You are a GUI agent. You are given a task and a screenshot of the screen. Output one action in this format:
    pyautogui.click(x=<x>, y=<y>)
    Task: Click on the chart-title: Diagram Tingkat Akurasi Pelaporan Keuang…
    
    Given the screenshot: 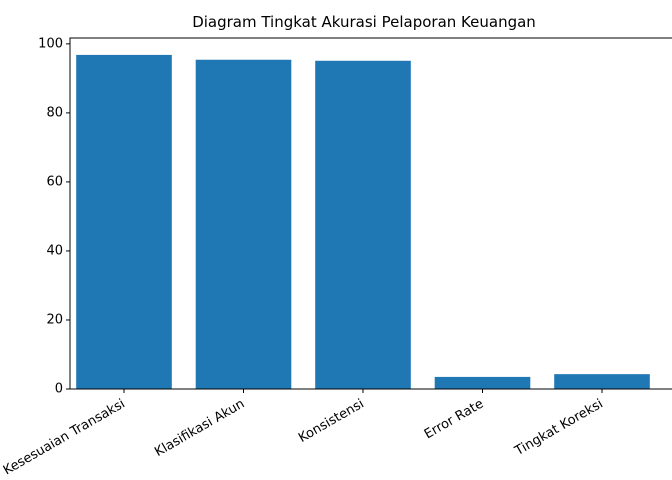 What is the action you would take?
    pyautogui.click(x=364, y=22)
    